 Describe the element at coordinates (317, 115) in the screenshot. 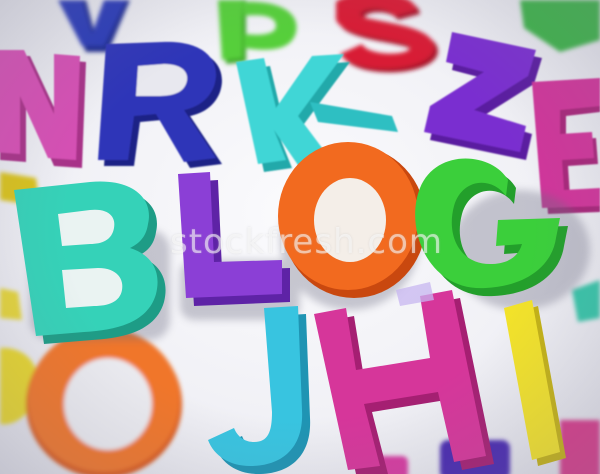

I see `letter-k` at that location.